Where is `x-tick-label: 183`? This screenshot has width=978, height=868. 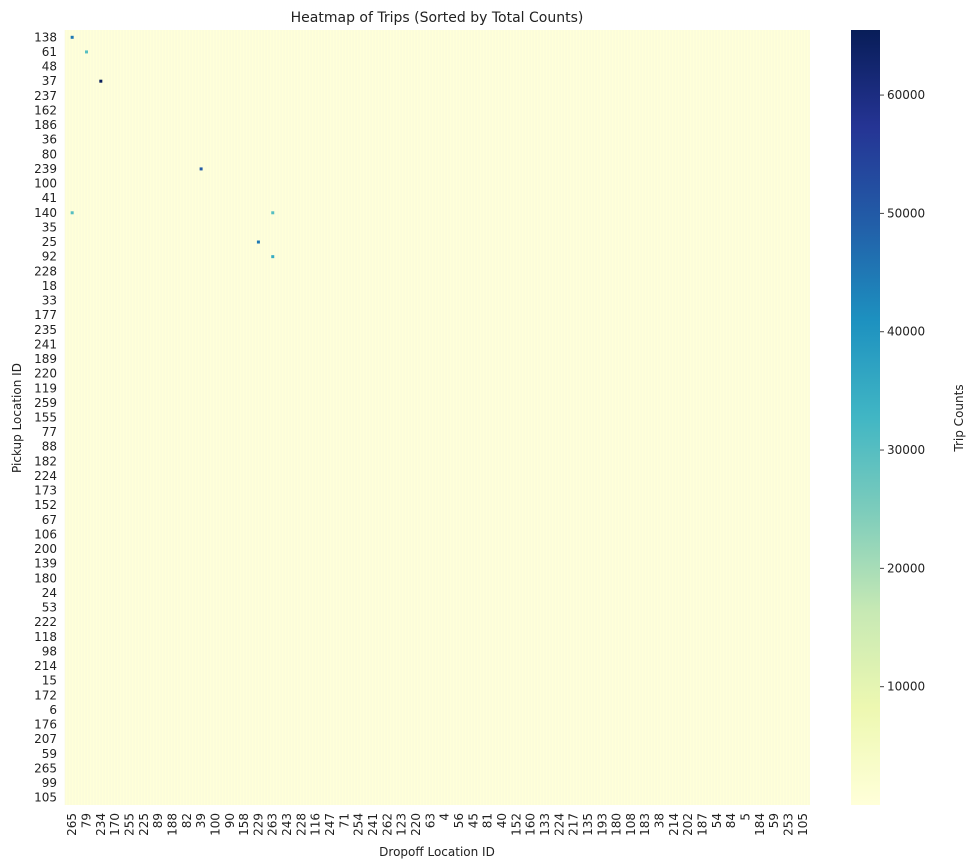 x-tick-label: 183 is located at coordinates (645, 824).